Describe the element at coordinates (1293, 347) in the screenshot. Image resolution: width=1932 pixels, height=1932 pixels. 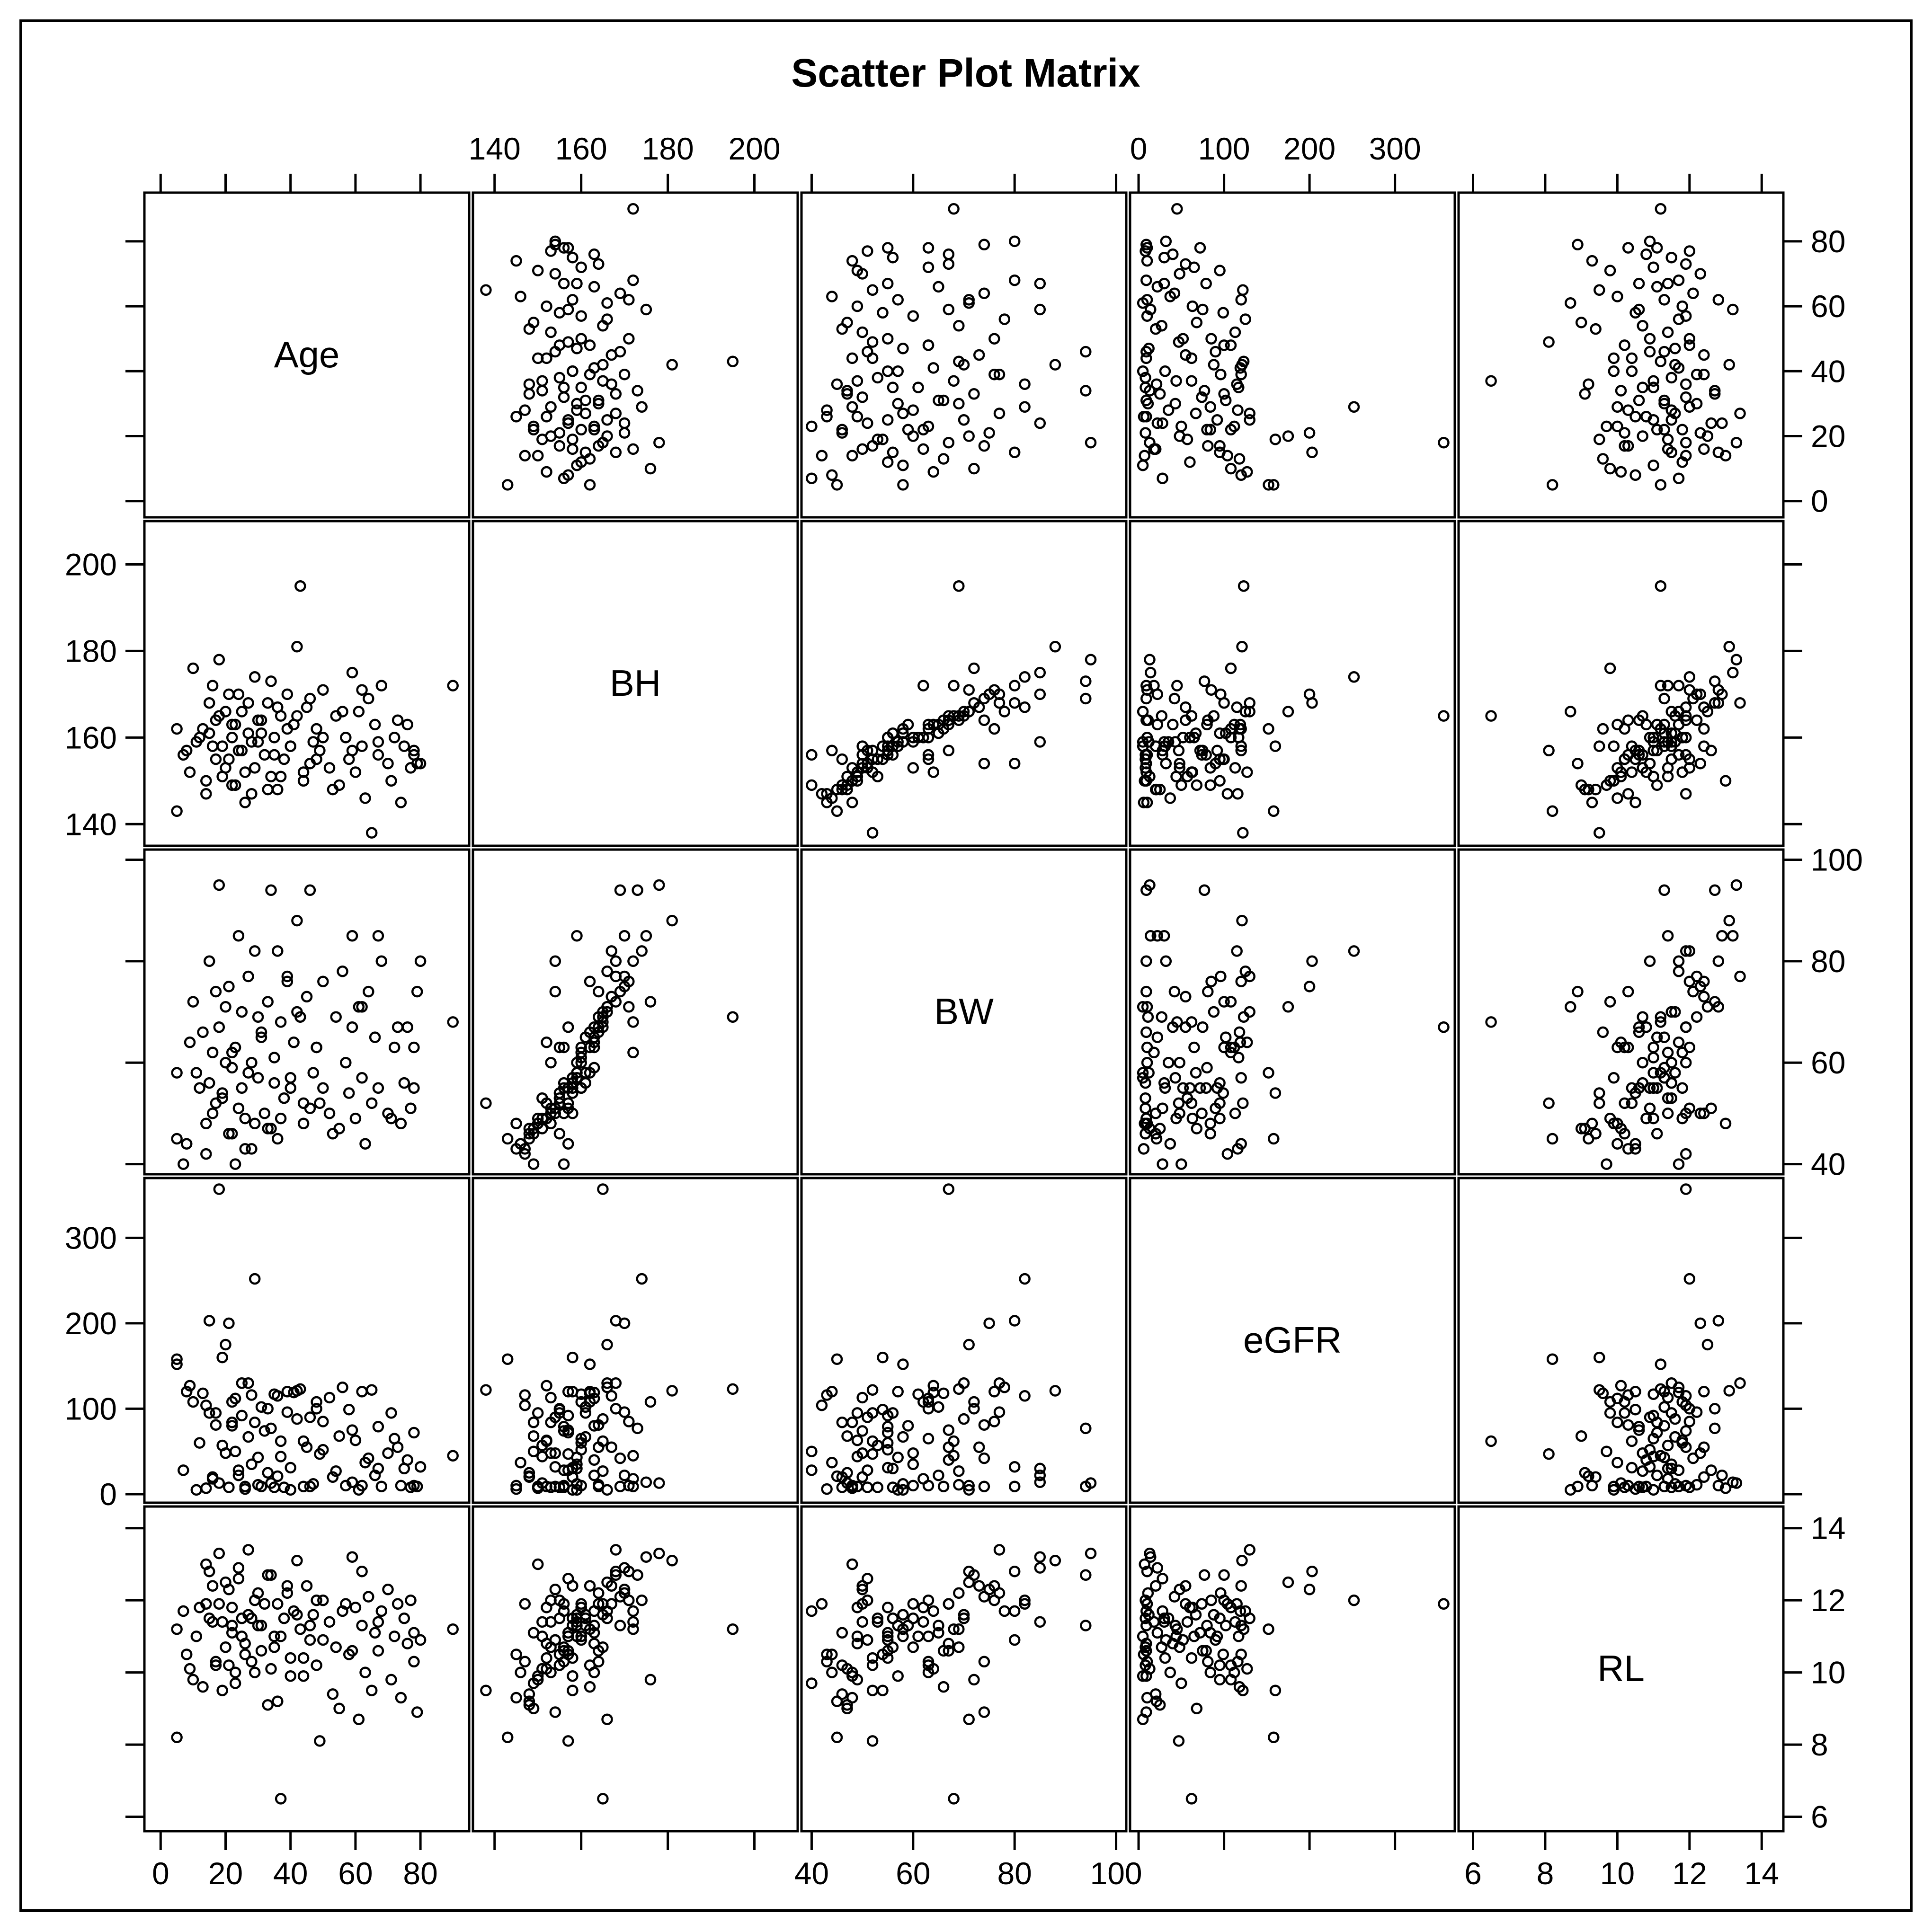
I see `points-Age-vs-eGFR` at that location.